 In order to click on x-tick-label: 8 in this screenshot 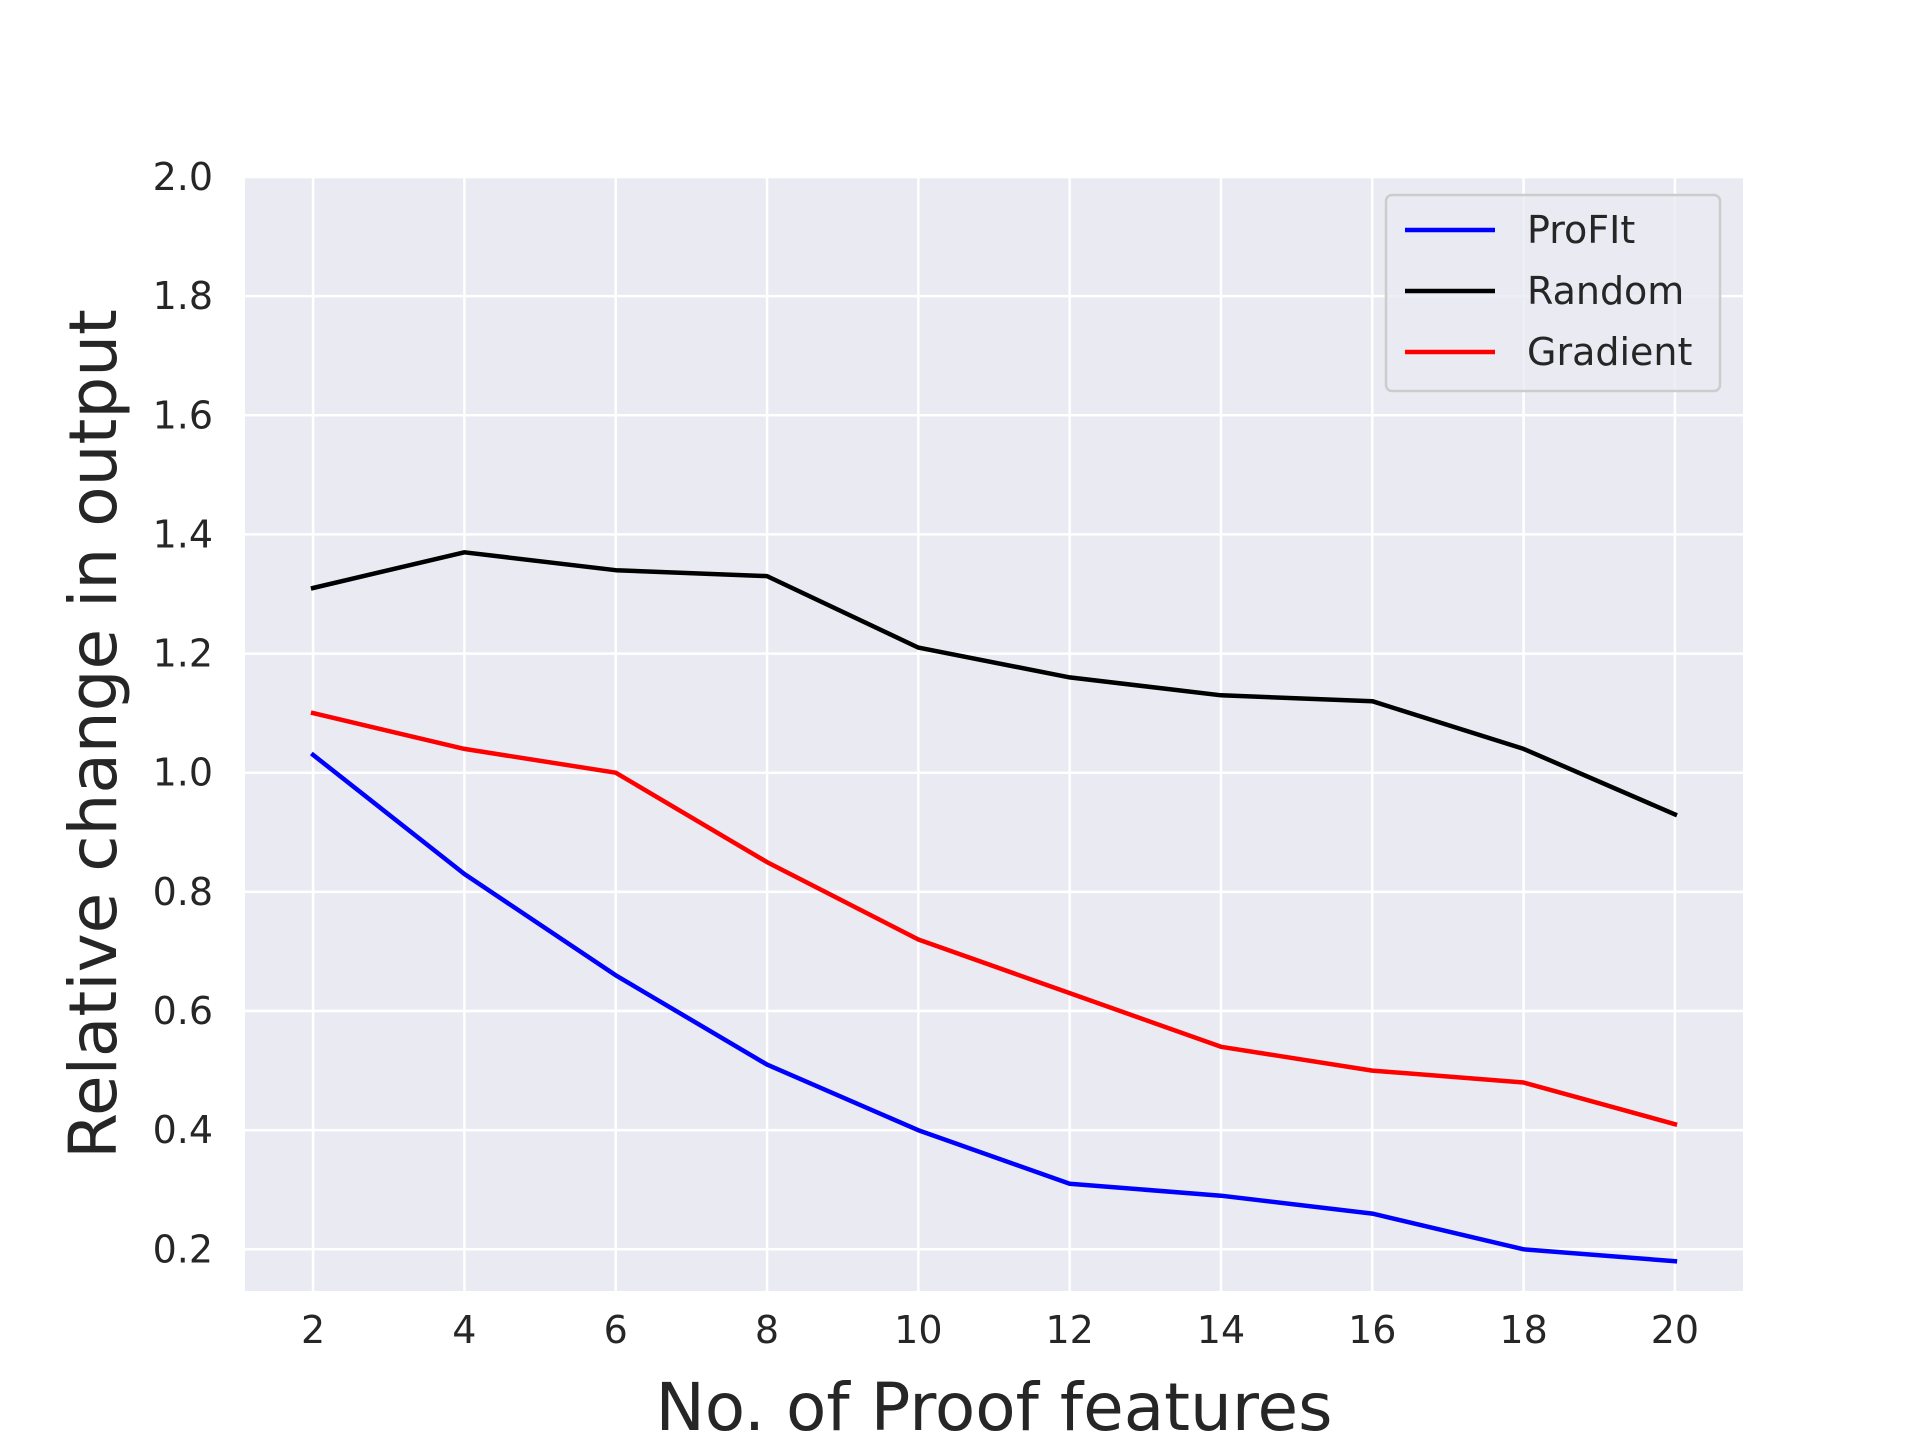, I will do `click(767, 1330)`.